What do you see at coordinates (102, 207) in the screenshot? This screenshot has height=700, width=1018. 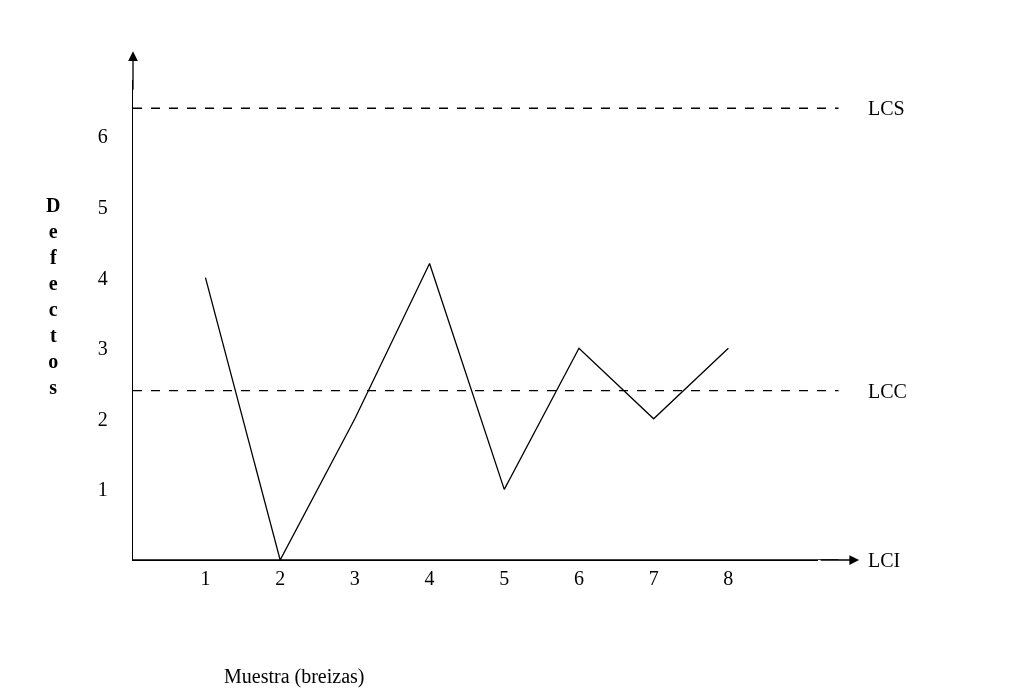 I see `y-tick-label: 5` at bounding box center [102, 207].